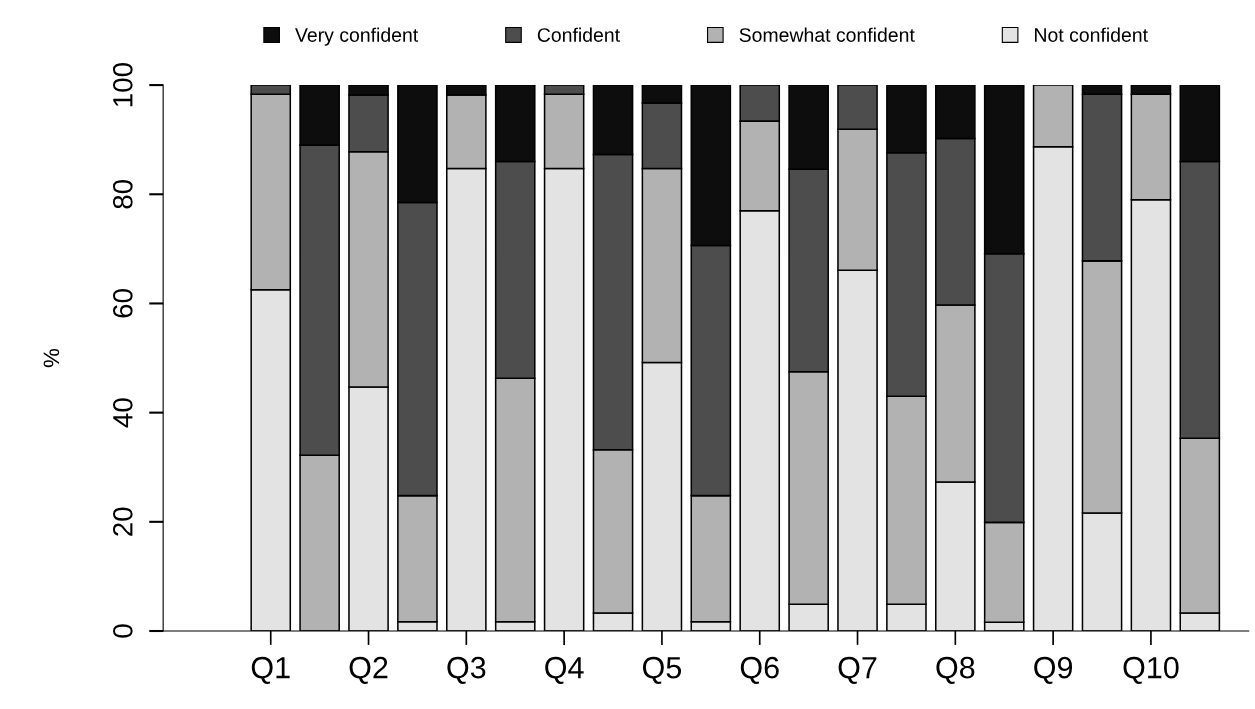 The width and height of the screenshot is (1255, 709). Describe the element at coordinates (662, 670) in the screenshot. I see `x-tick-label: Q5` at that location.